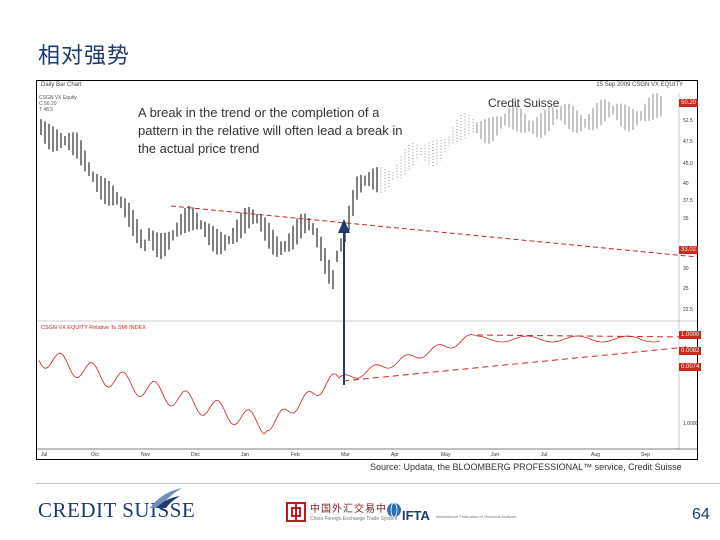  What do you see at coordinates (433, 231) in the screenshot?
I see `price-trendline` at bounding box center [433, 231].